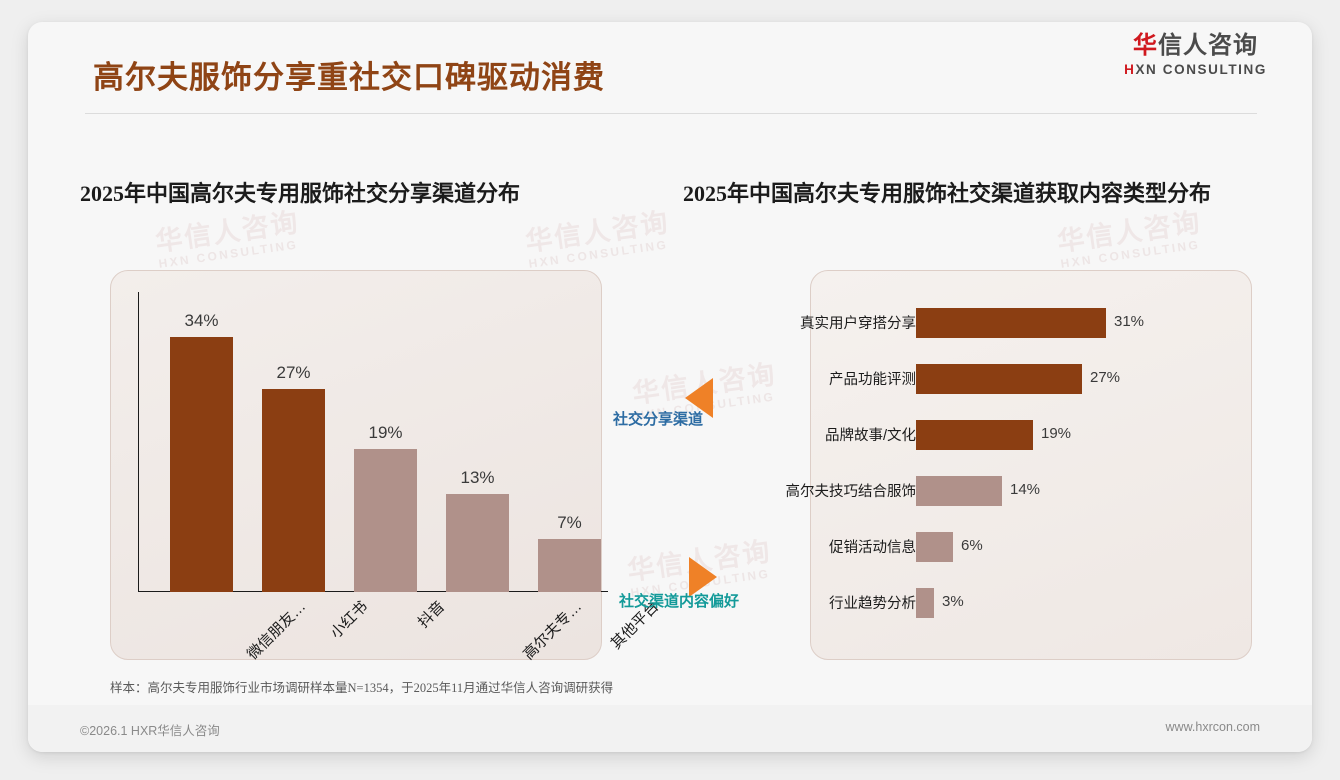 This screenshot has height=780, width=1340. I want to click on horizontal-bar-item: 促销活动信息 6%, so click(1033, 547).